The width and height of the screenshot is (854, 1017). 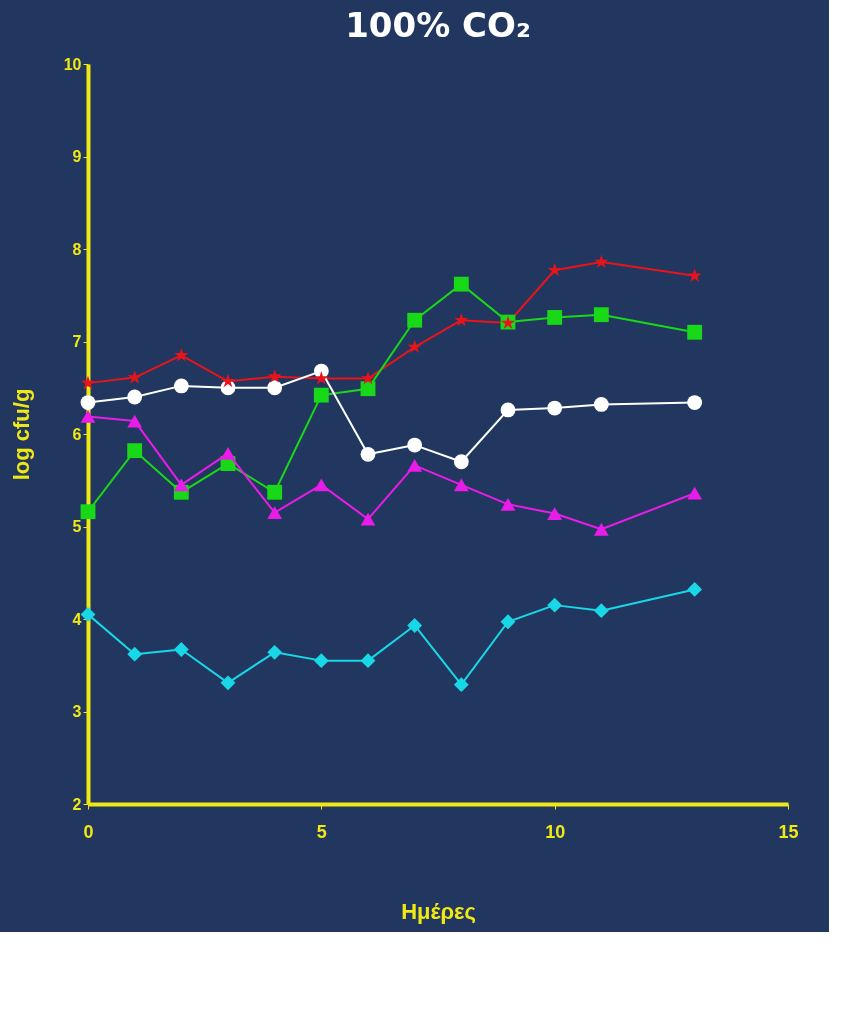 What do you see at coordinates (321, 831) in the screenshot?
I see `x-tick-label: 5` at bounding box center [321, 831].